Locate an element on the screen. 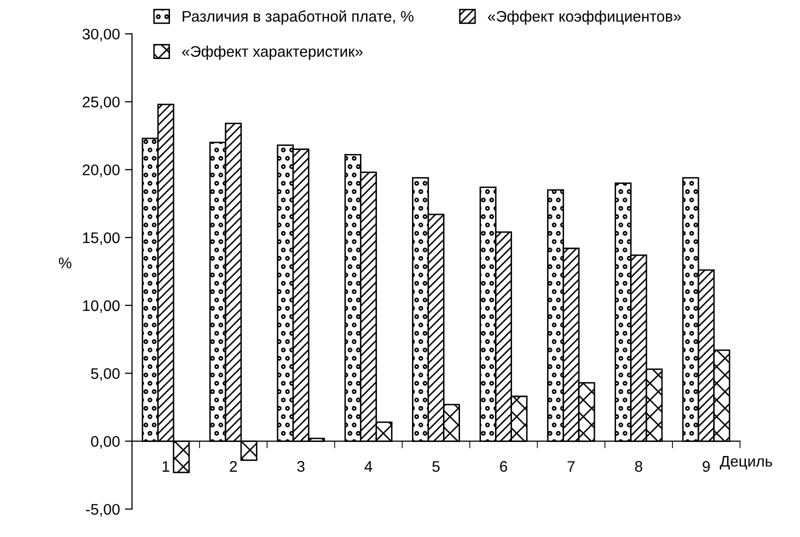  y-tick-label: 30,00 is located at coordinates (101, 35).